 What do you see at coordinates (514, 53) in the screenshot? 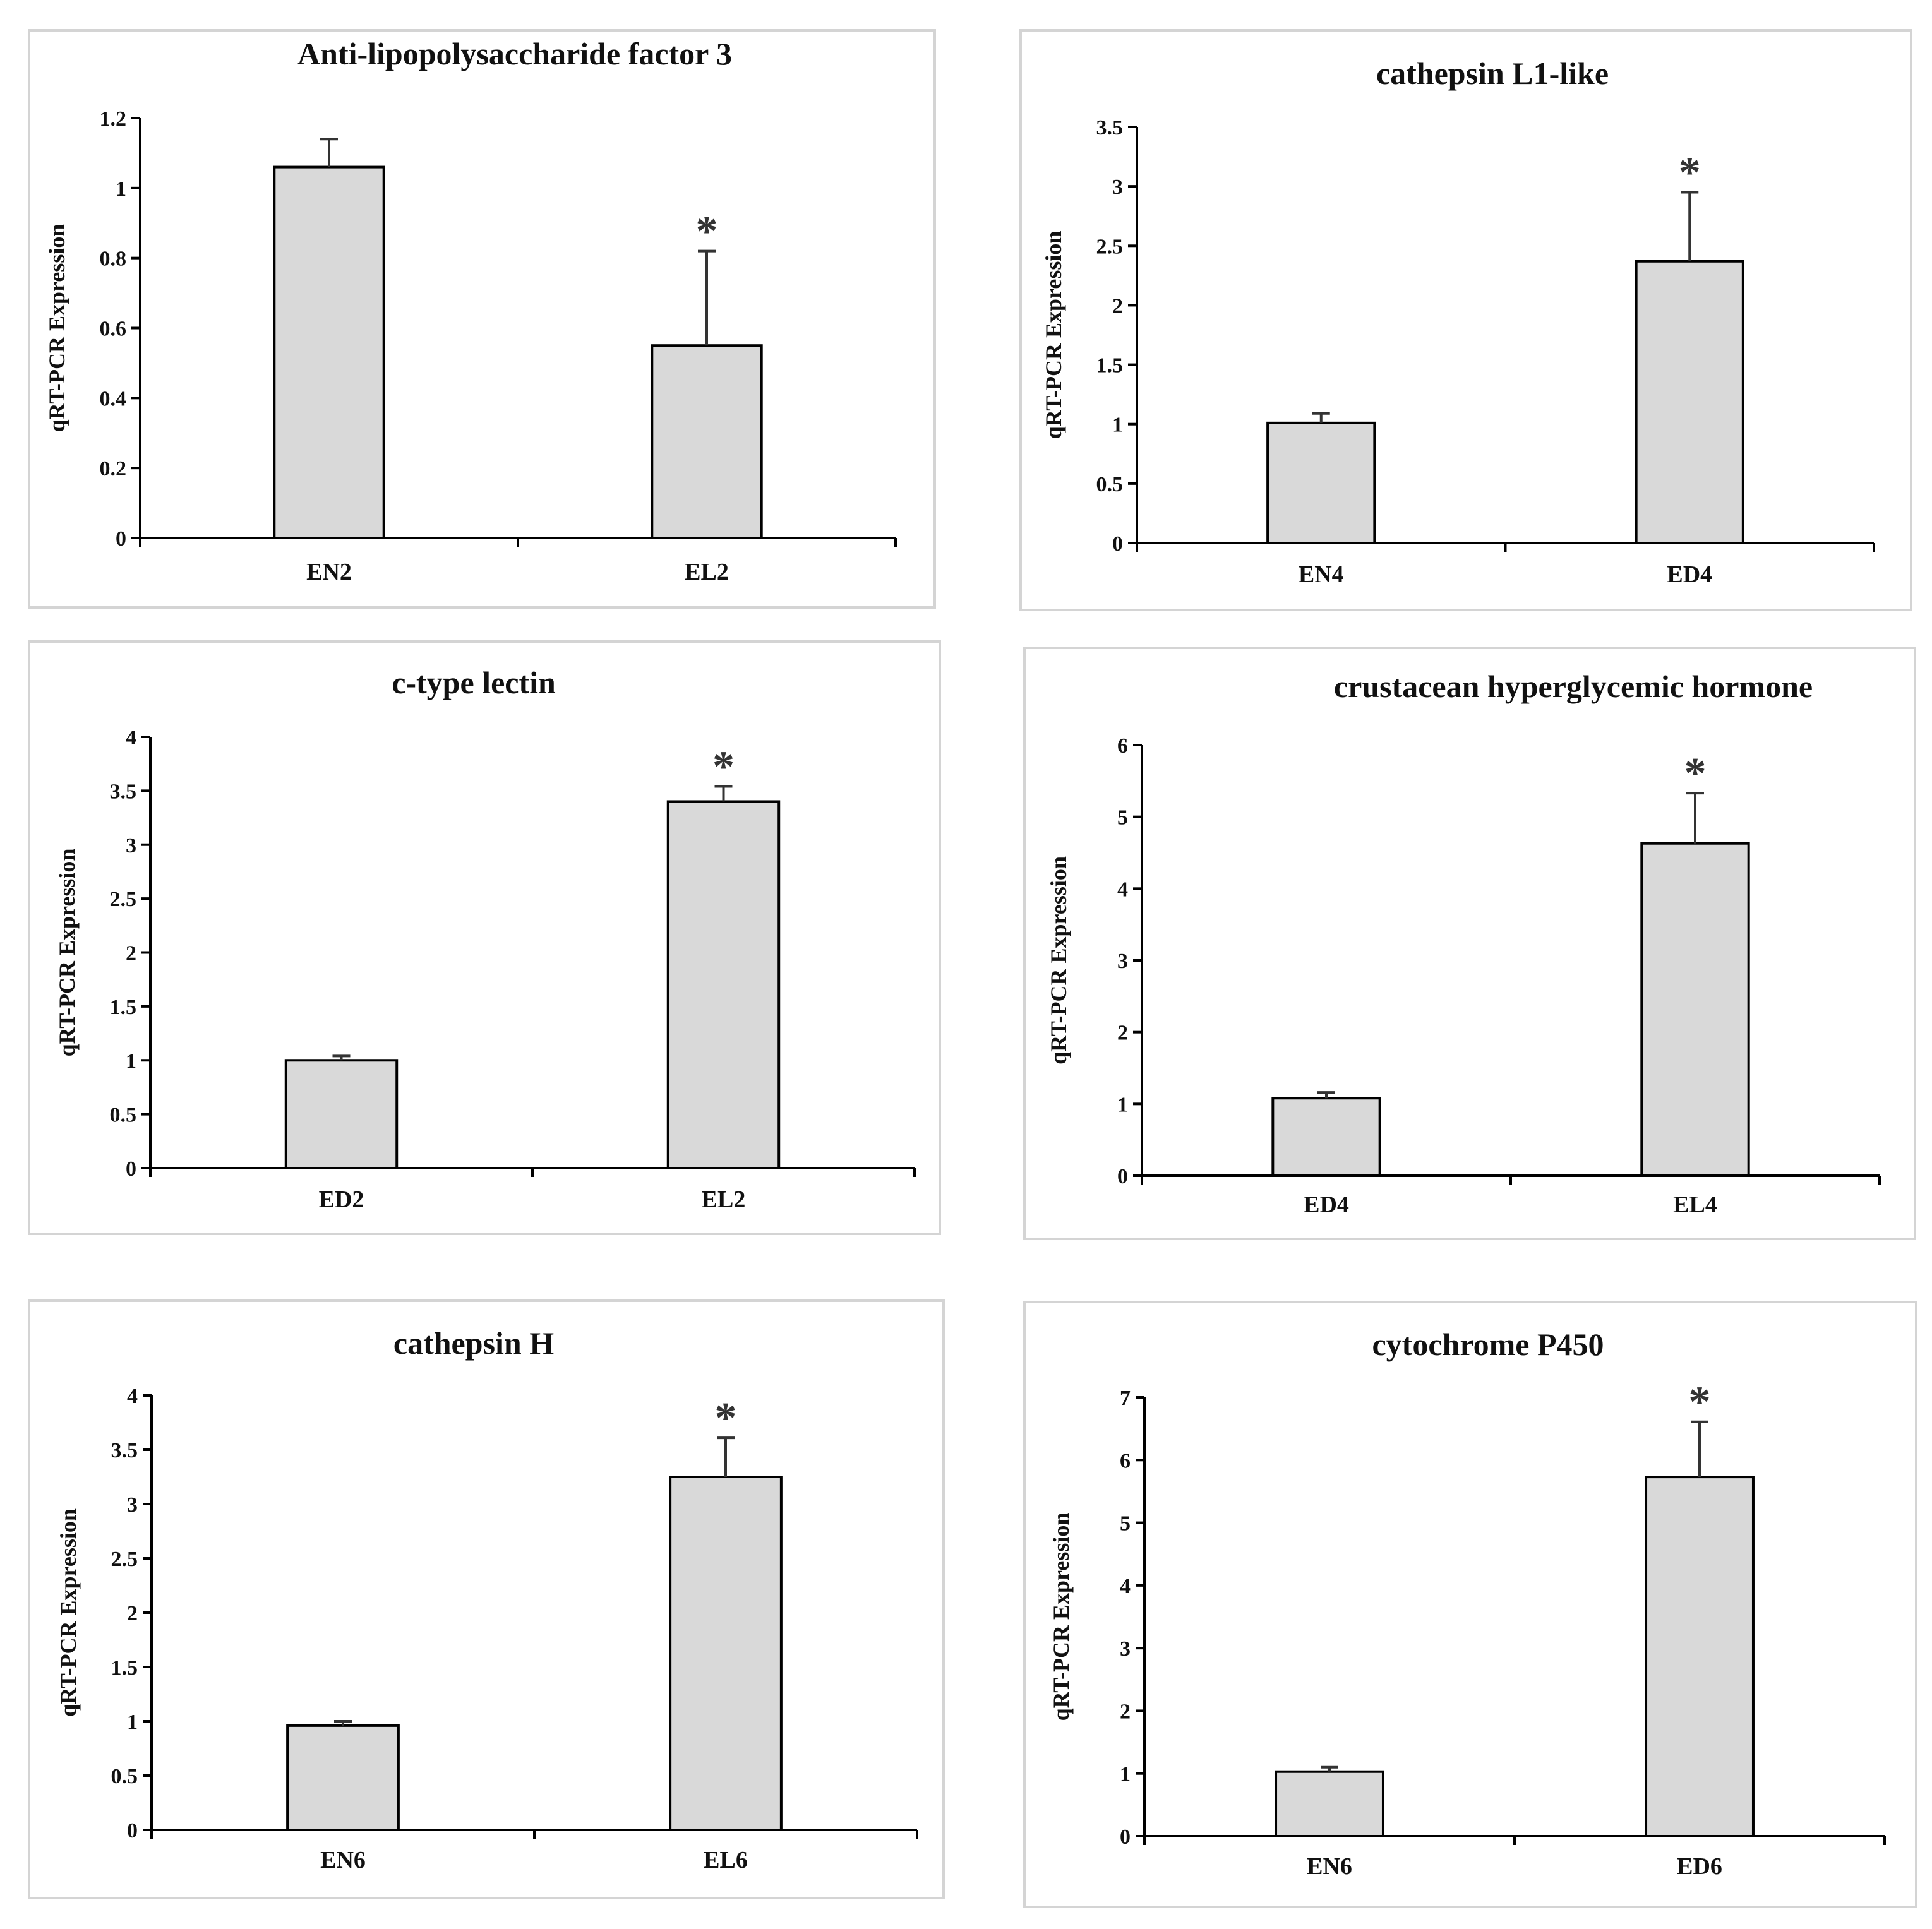
I see `chart-title: Anti-lipopolysaccharide factor 3` at bounding box center [514, 53].